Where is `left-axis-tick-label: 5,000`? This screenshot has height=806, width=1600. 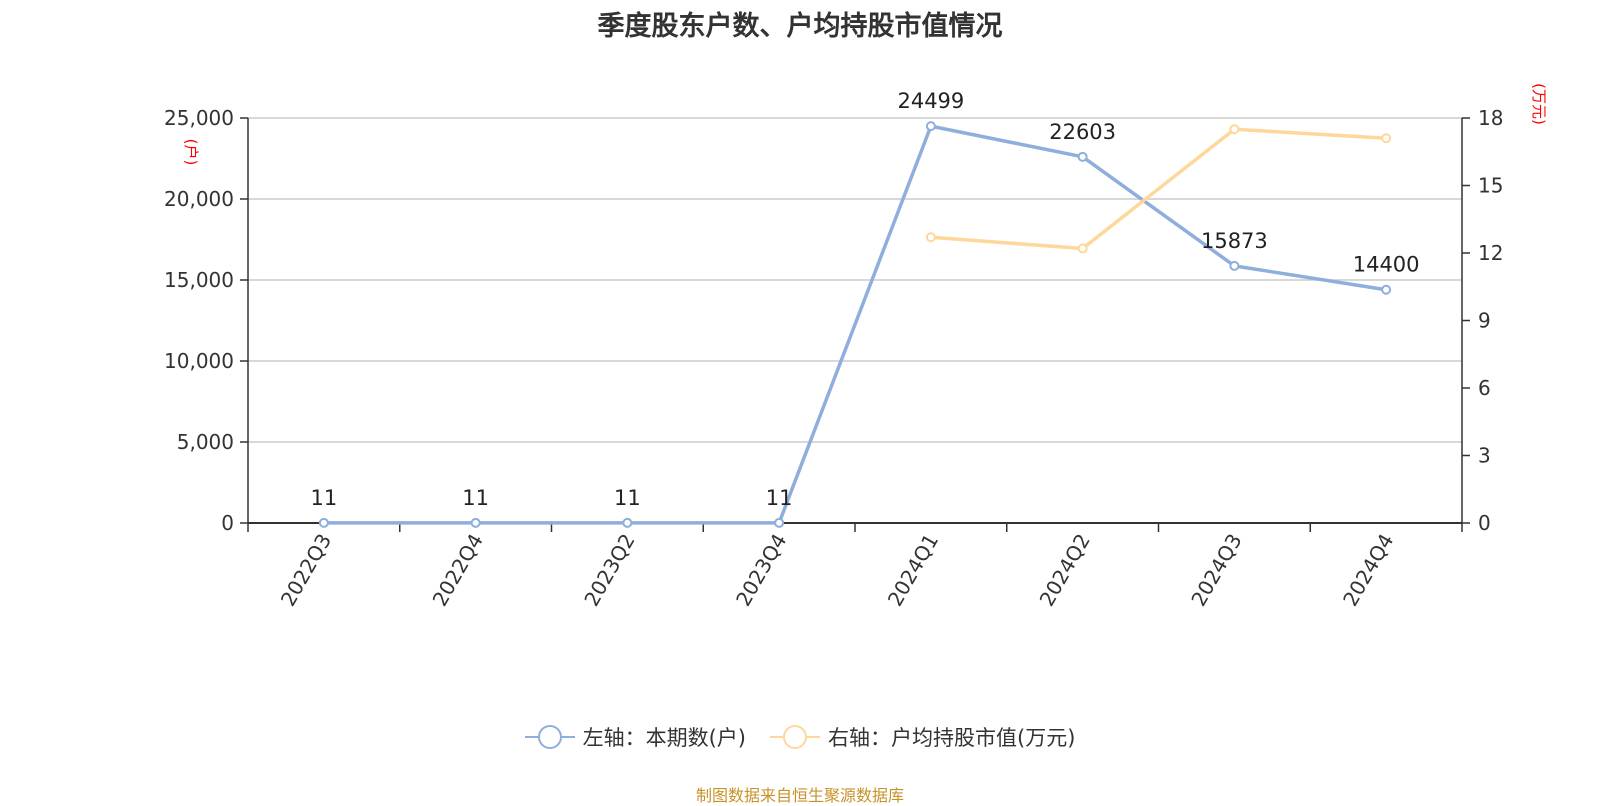
left-axis-tick-label: 5,000 is located at coordinates (205, 442).